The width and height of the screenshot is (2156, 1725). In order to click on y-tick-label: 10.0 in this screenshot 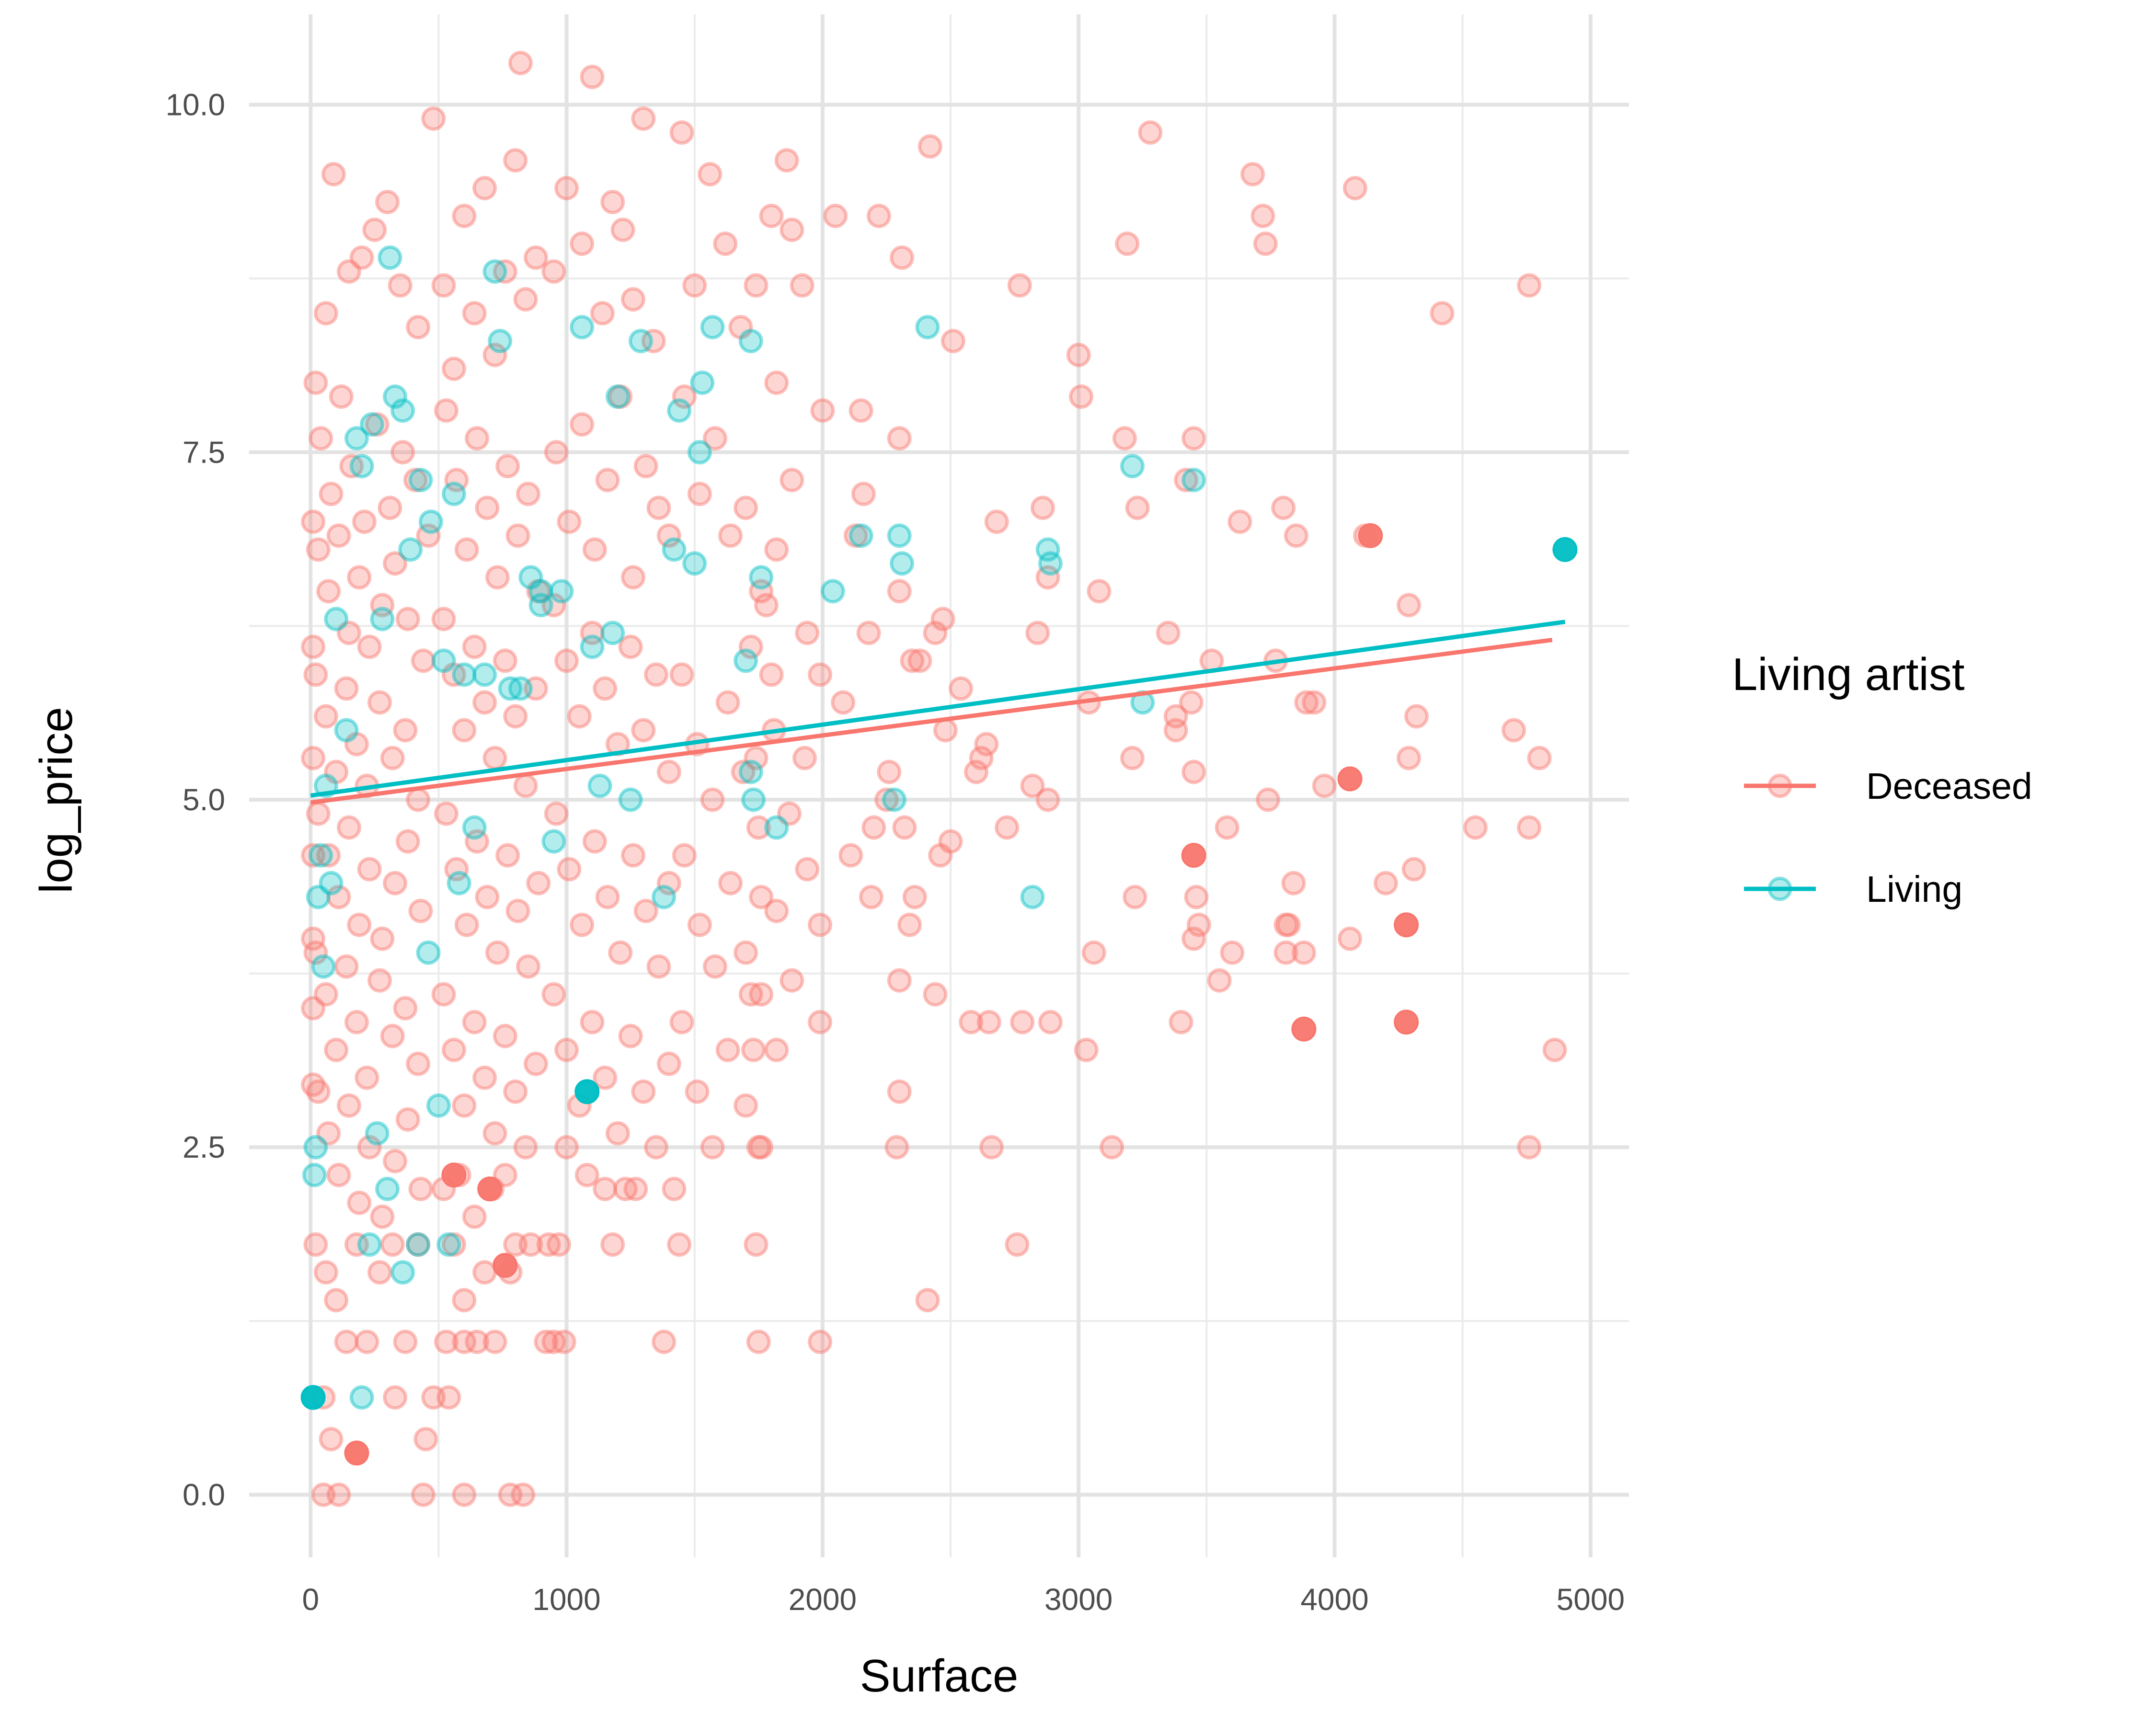, I will do `click(195, 105)`.